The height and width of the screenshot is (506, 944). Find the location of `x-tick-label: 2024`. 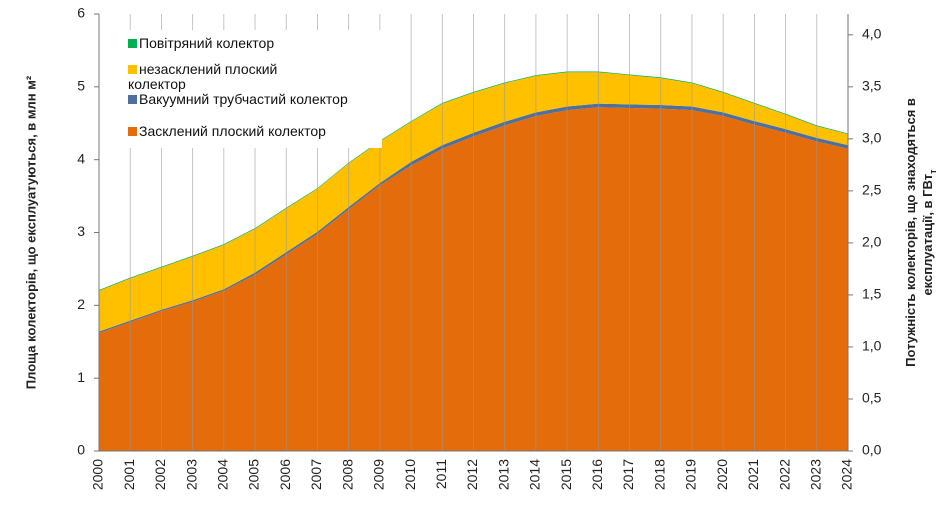

x-tick-label: 2024 is located at coordinates (847, 474).